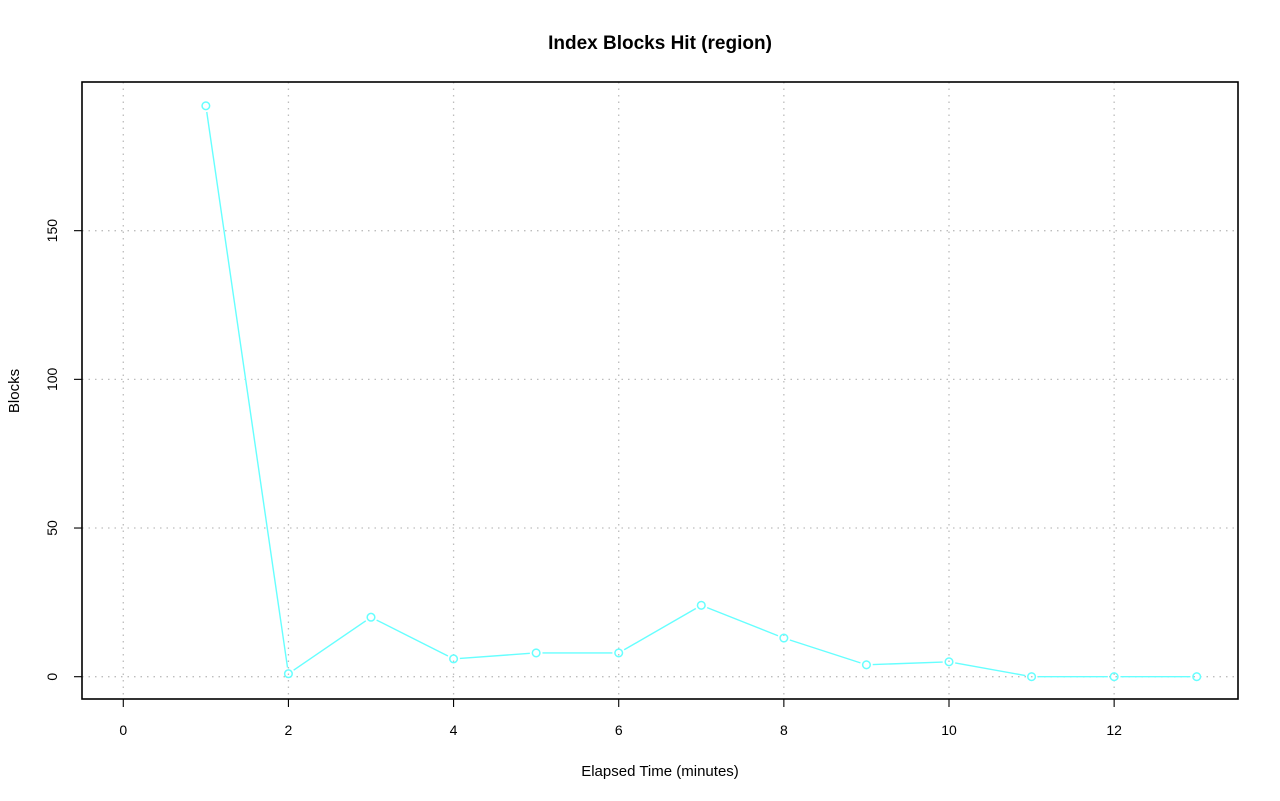 The height and width of the screenshot is (801, 1280). Describe the element at coordinates (52, 379) in the screenshot. I see `y-tick-label: 100` at that location.